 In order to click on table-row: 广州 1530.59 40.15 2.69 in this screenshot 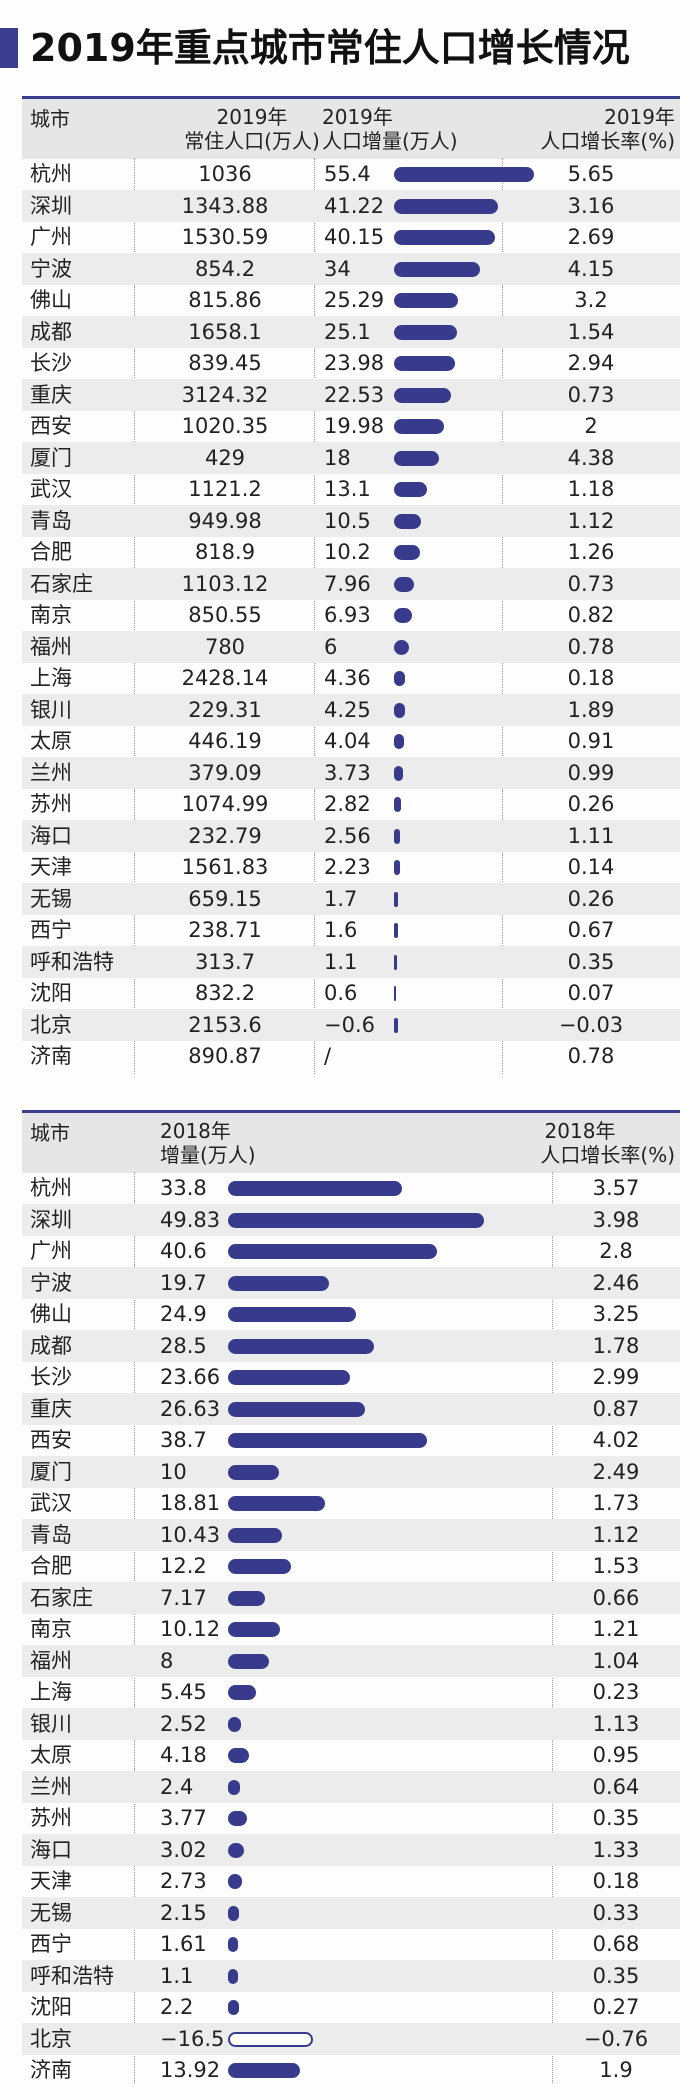, I will do `click(351, 237)`.